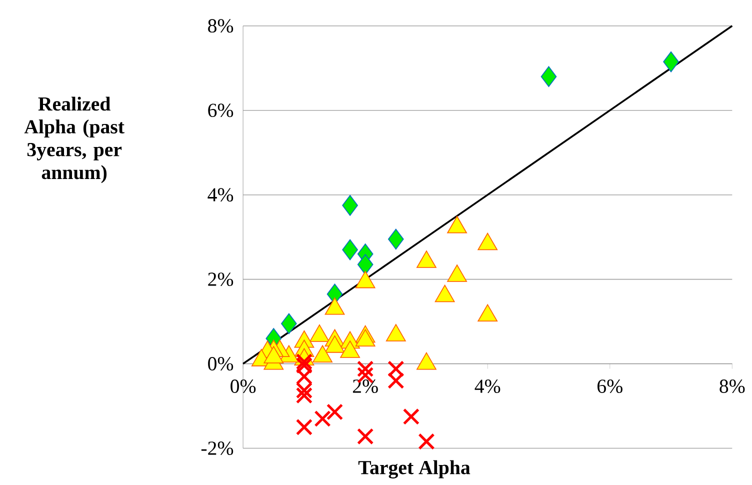 This screenshot has height=485, width=752. I want to click on y-tick-label: 0%, so click(221, 363).